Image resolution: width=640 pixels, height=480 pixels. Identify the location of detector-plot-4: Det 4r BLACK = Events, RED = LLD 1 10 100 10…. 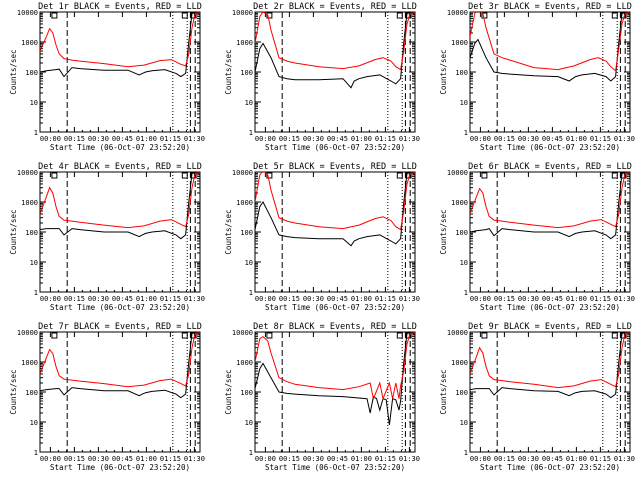
(107, 237).